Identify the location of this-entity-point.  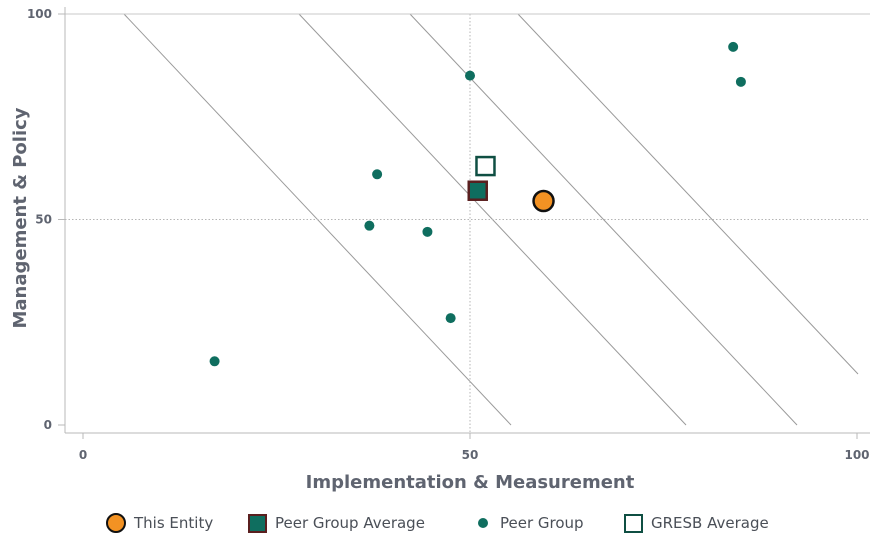
(543, 201).